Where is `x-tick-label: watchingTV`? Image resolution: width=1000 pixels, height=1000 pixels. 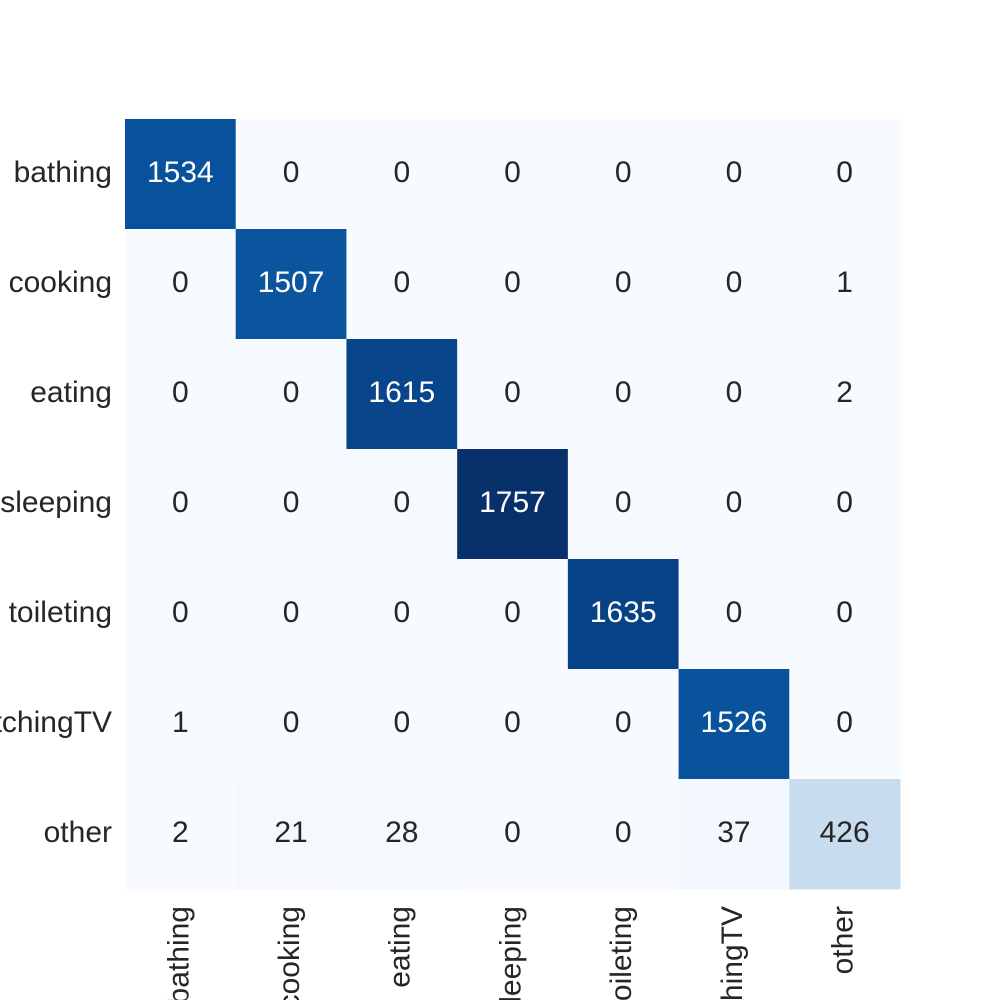
x-tick-label: watchingTV is located at coordinates (732, 953).